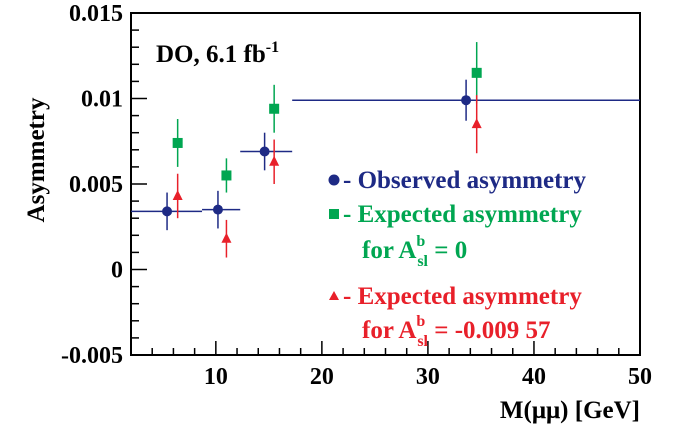  Describe the element at coordinates (272, 47) in the screenshot. I see `annotation-superscript: -1` at that location.